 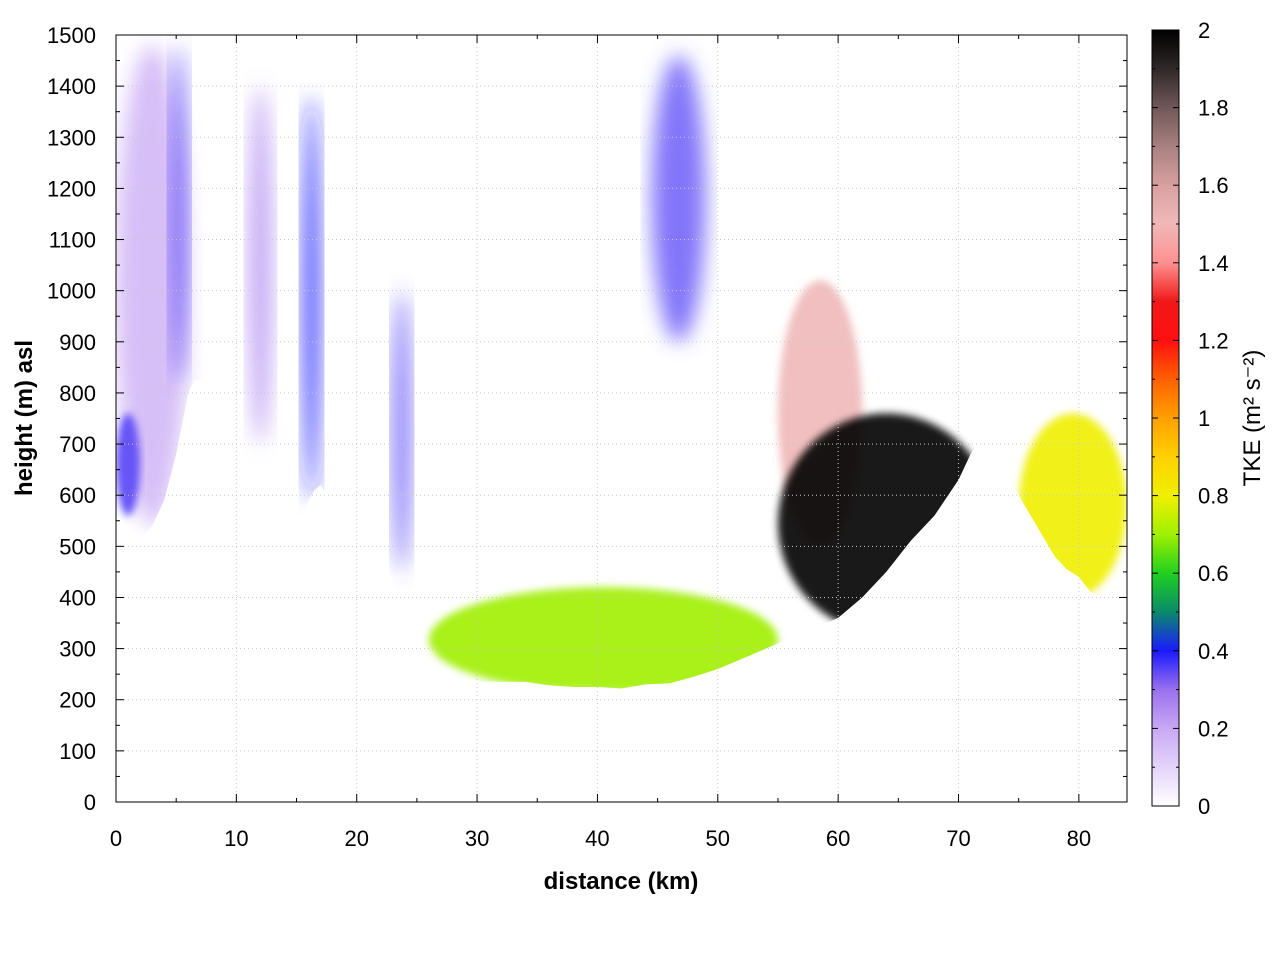 What do you see at coordinates (401, 431) in the screenshot?
I see `tke-region-blue-column-24km` at bounding box center [401, 431].